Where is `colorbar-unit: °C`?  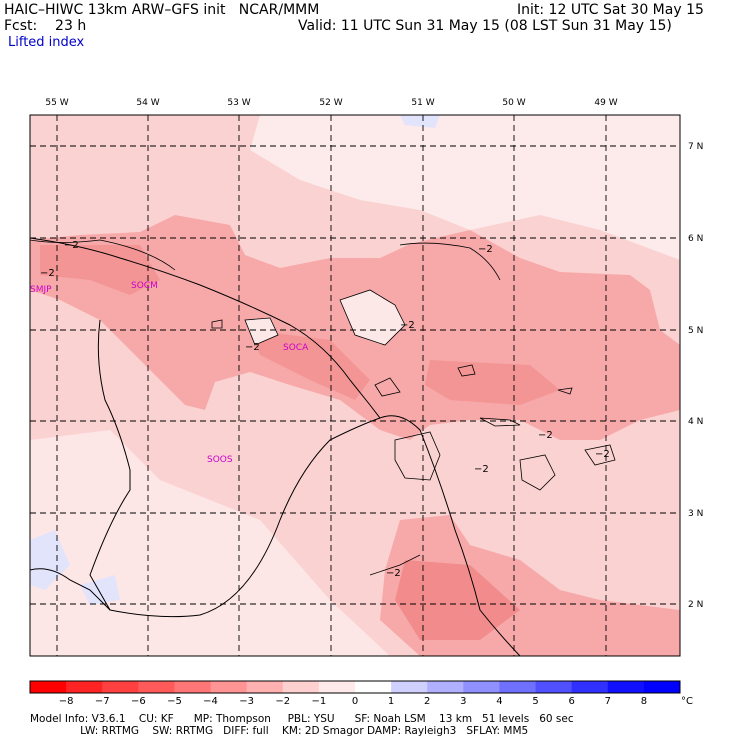
colorbar-unit: °C is located at coordinates (687, 701).